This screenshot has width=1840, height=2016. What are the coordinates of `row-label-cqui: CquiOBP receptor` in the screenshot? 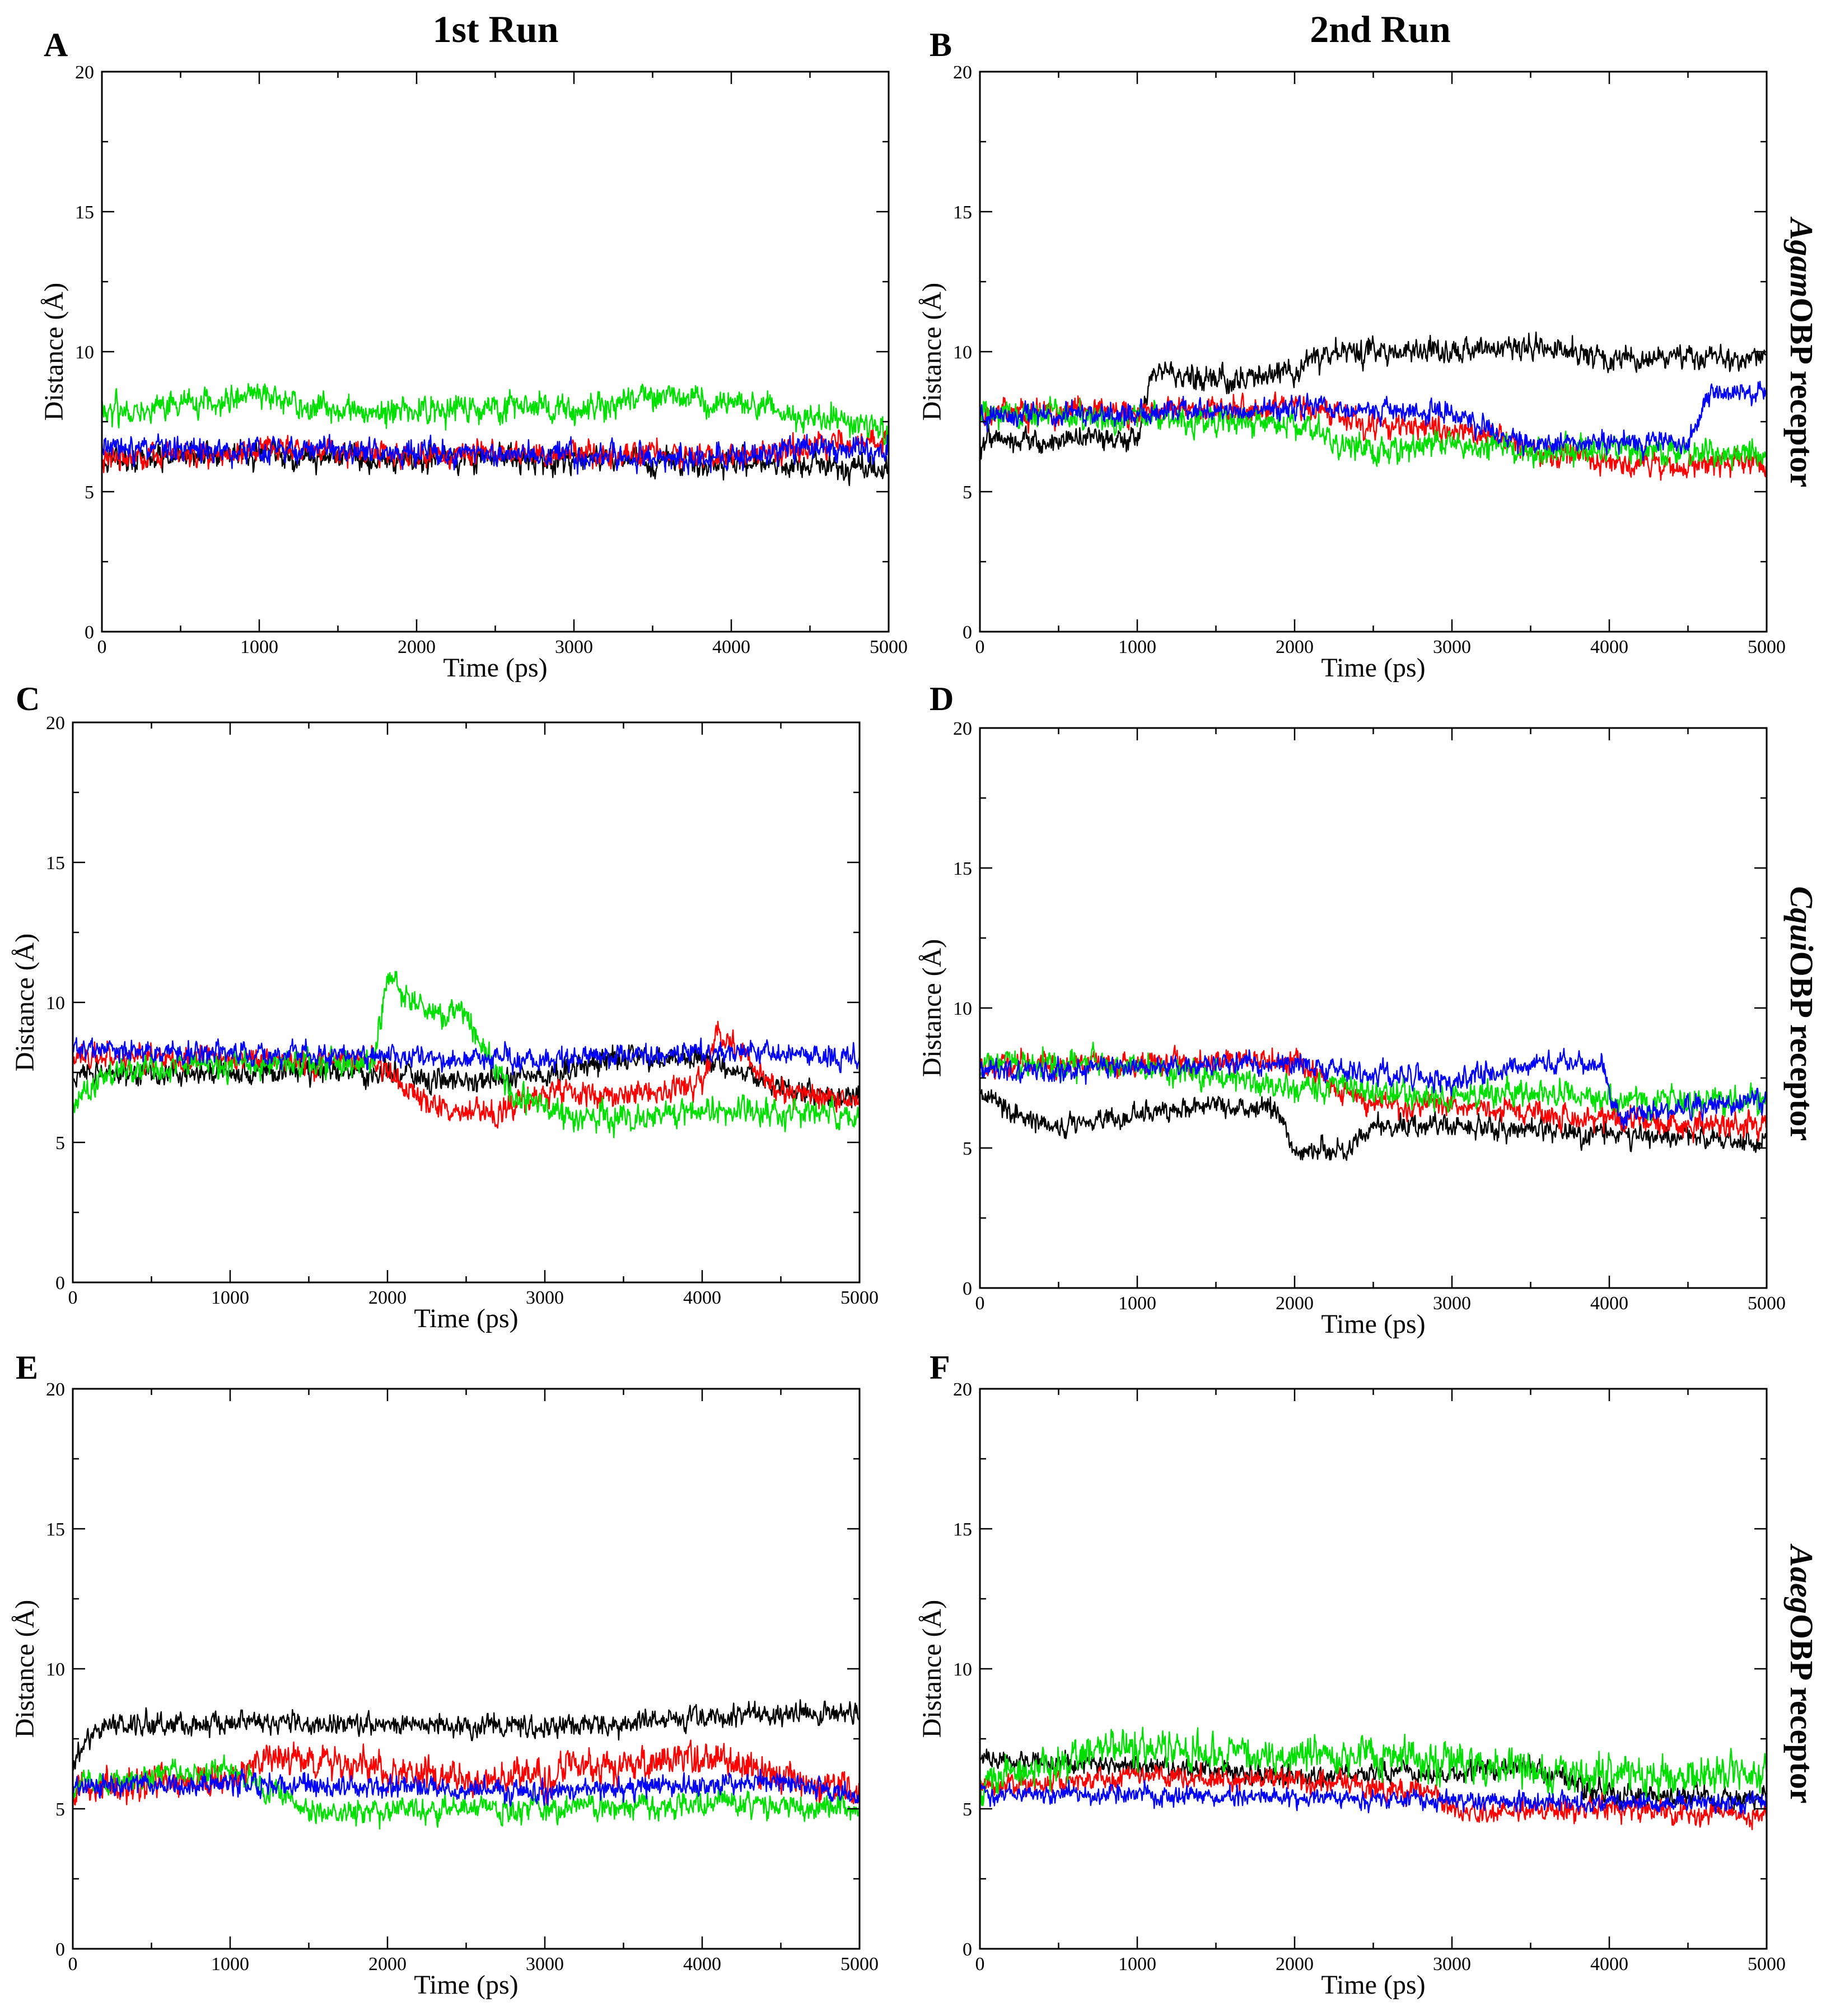 It's located at (1801, 1014).